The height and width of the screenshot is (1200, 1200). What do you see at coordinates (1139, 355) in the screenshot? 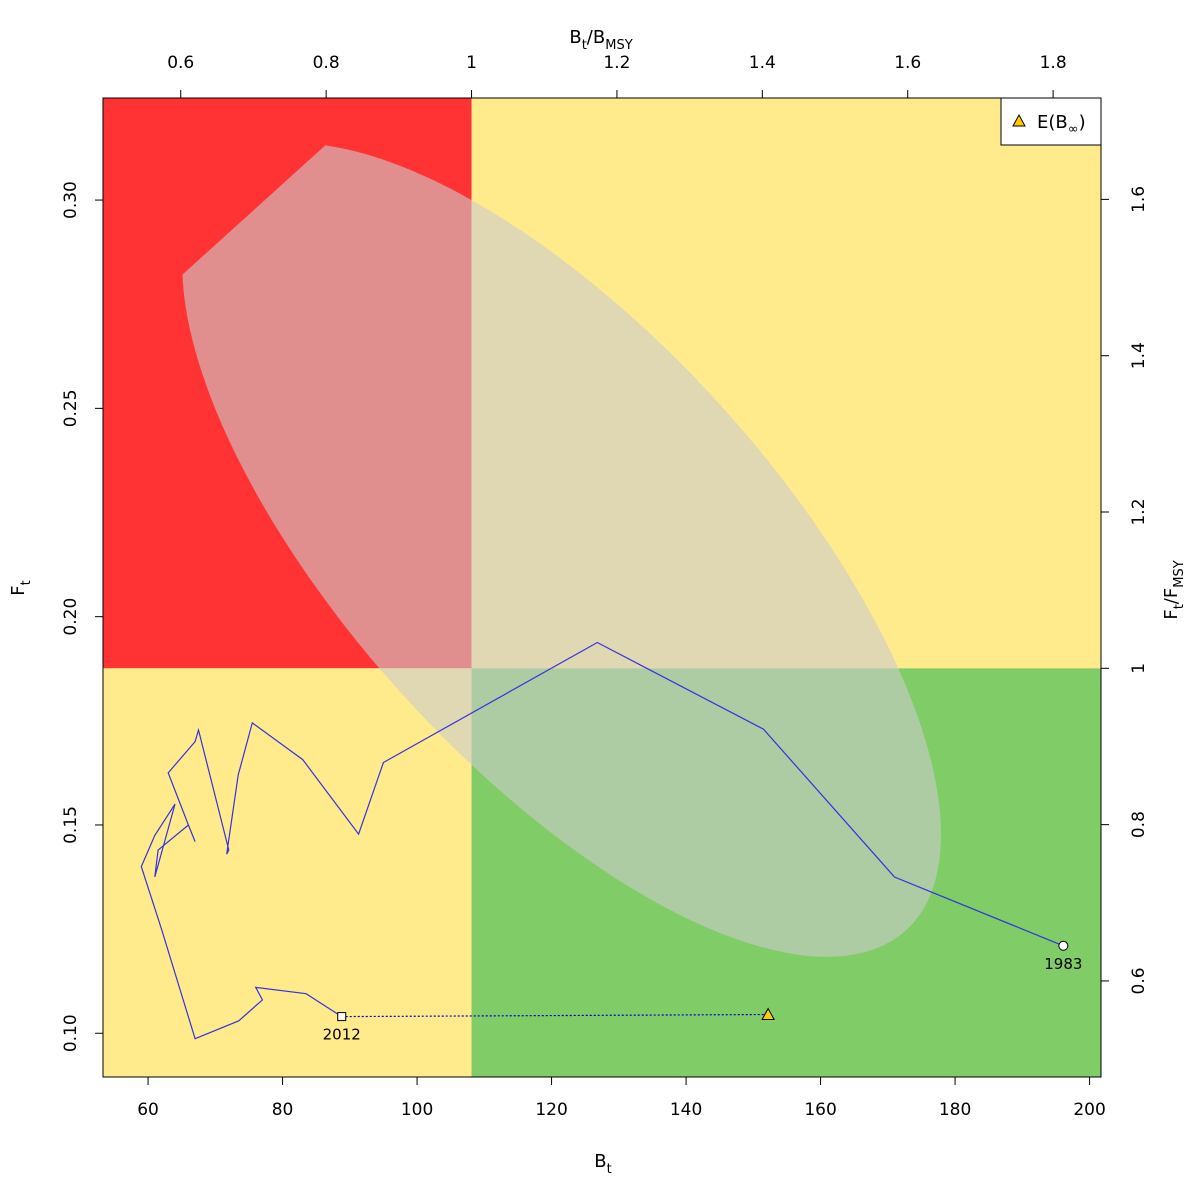
I see `y-right-tick-label: 1.4` at bounding box center [1139, 355].